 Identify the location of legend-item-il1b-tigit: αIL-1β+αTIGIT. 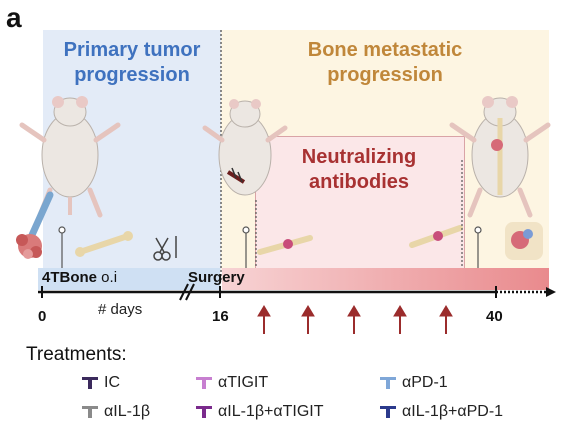
(260, 412).